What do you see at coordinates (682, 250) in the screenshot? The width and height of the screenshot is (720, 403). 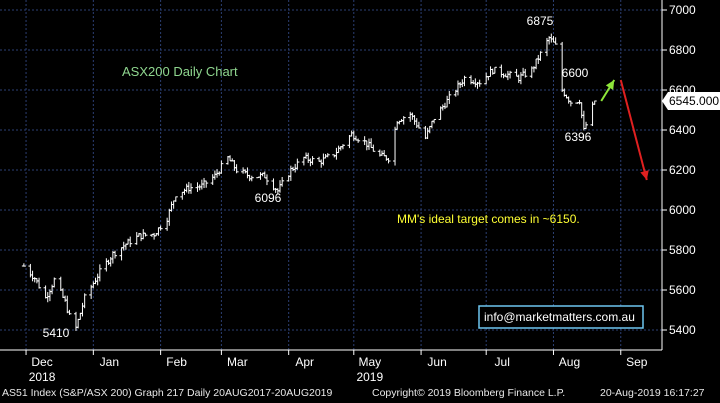 I see `y-tick-label: 5800` at bounding box center [682, 250].